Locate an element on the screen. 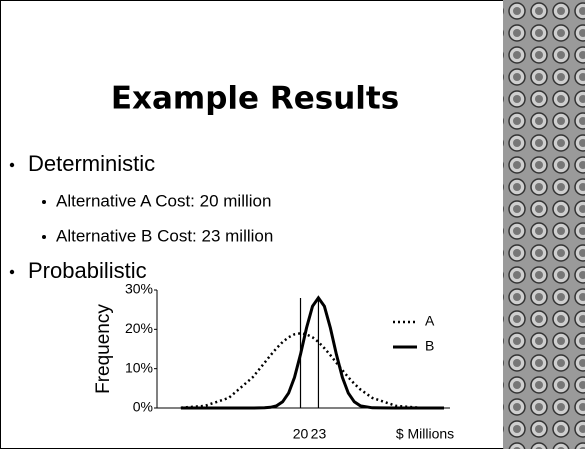  y-axis-label: Frequency is located at coordinates (103, 349).